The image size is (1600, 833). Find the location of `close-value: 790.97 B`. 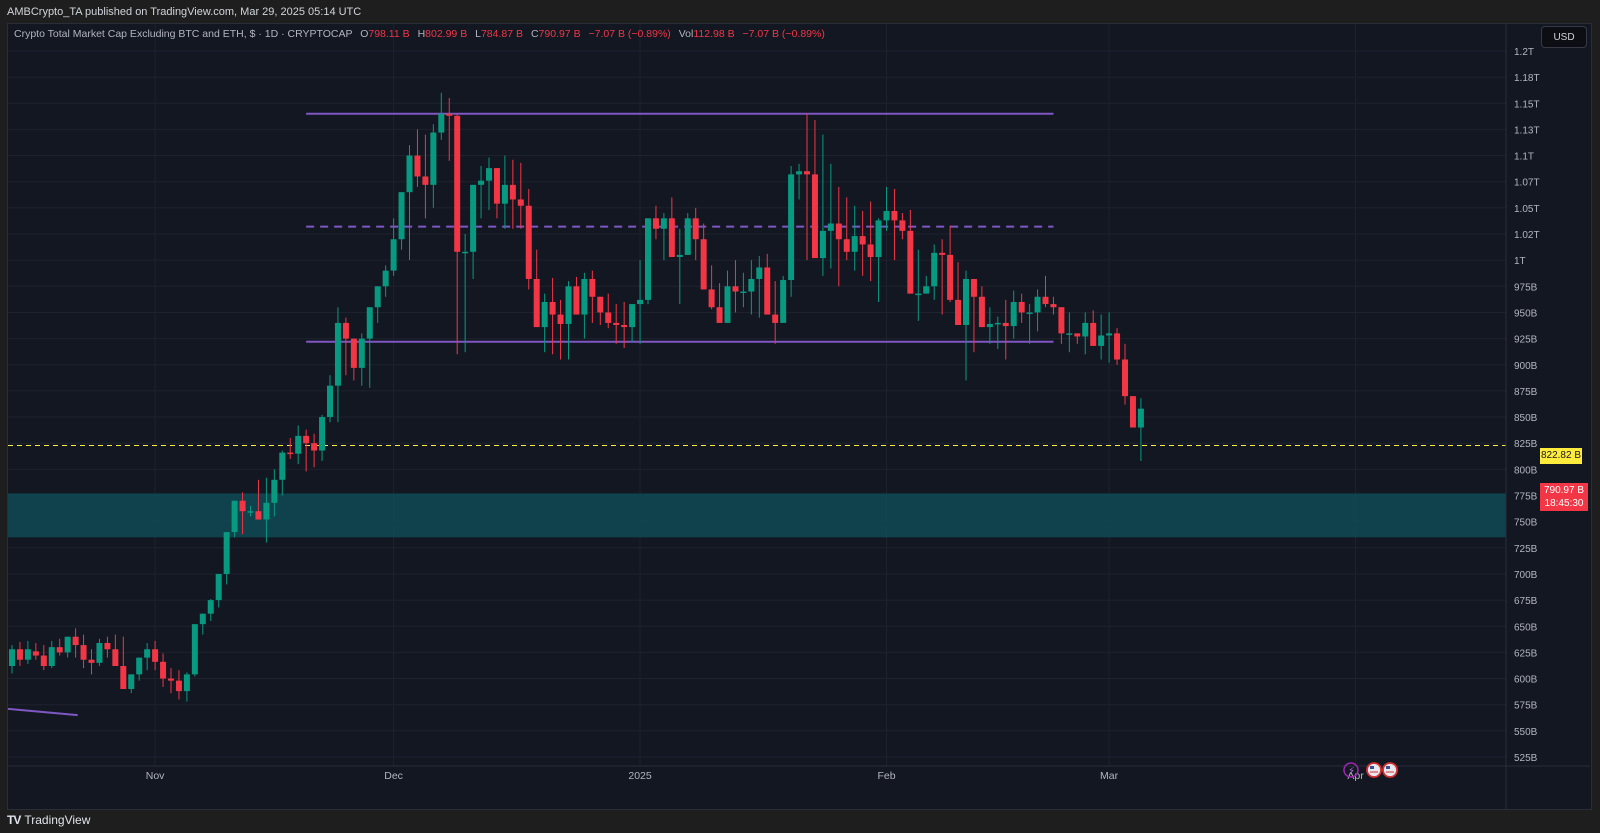

close-value: 790.97 B is located at coordinates (559, 34).